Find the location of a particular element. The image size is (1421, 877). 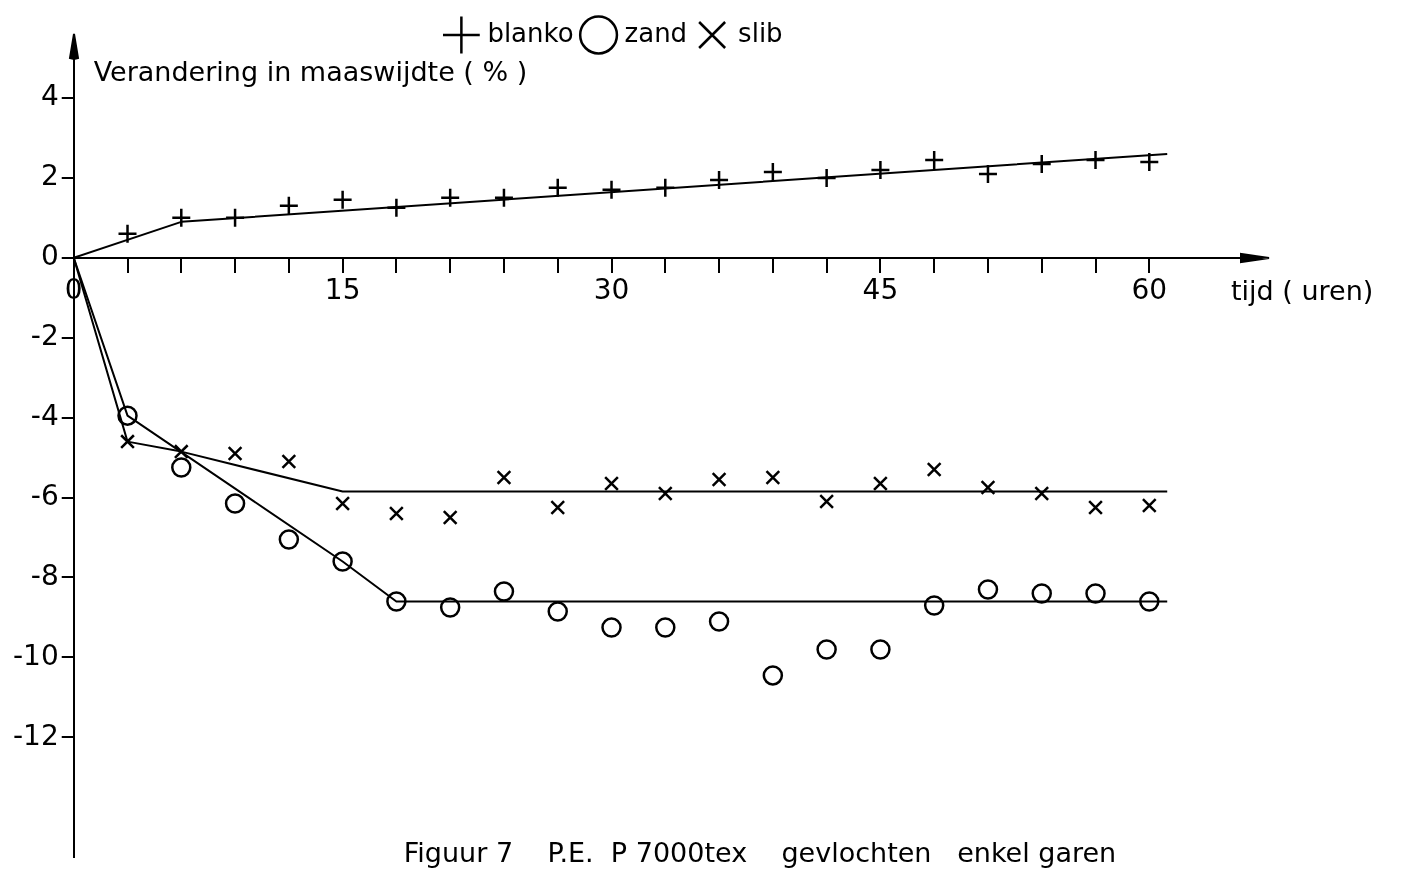

x-tick-label: 45 is located at coordinates (880, 289).